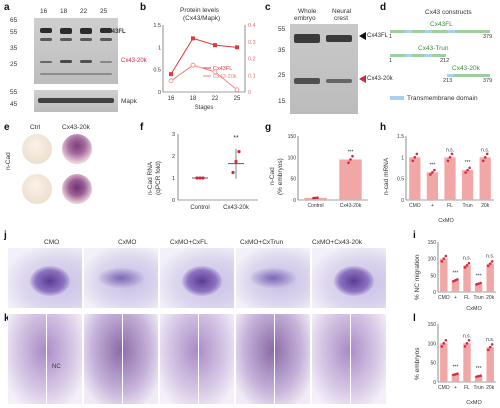 This screenshot has height=408, width=500. What do you see at coordinates (390, 38) in the screenshot?
I see `construct-fl-start: 1` at bounding box center [390, 38].